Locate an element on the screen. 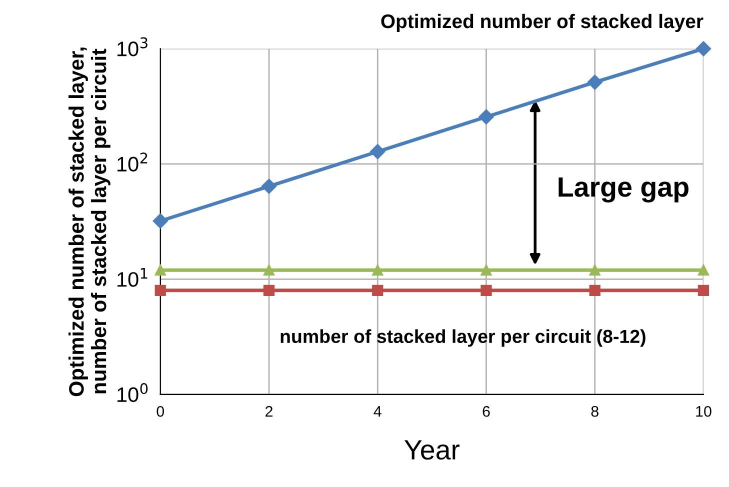 The width and height of the screenshot is (729, 487). annotation: Optimized number of stacked layer is located at coordinates (542, 23).